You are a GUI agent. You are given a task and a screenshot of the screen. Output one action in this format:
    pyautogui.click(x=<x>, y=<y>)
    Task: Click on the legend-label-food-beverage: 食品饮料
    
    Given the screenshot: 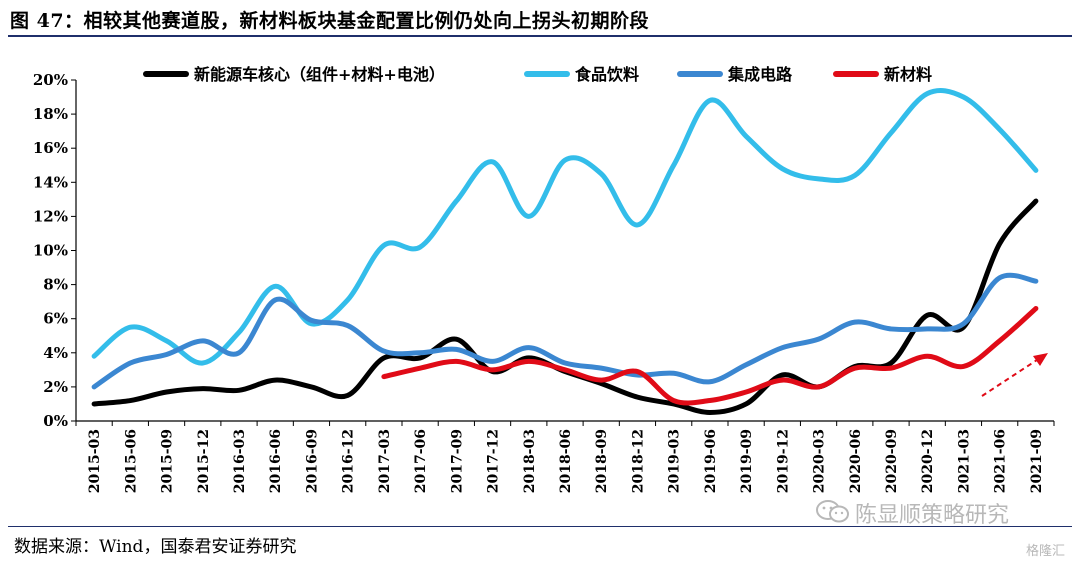 What is the action you would take?
    pyautogui.click(x=606, y=74)
    